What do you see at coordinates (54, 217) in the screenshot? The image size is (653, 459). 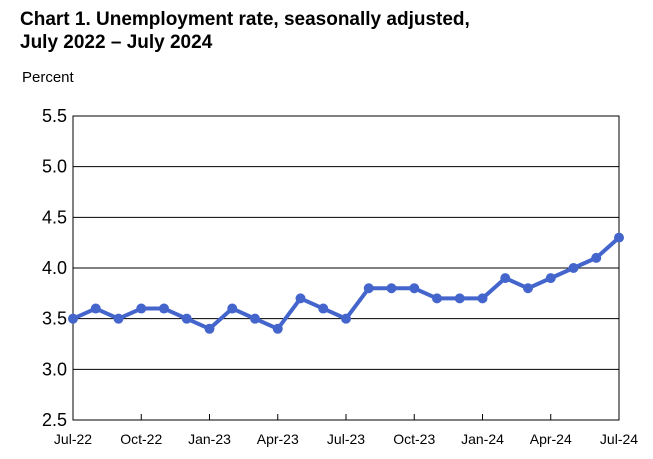 I see `y-tick-label: 4.5` at bounding box center [54, 217].